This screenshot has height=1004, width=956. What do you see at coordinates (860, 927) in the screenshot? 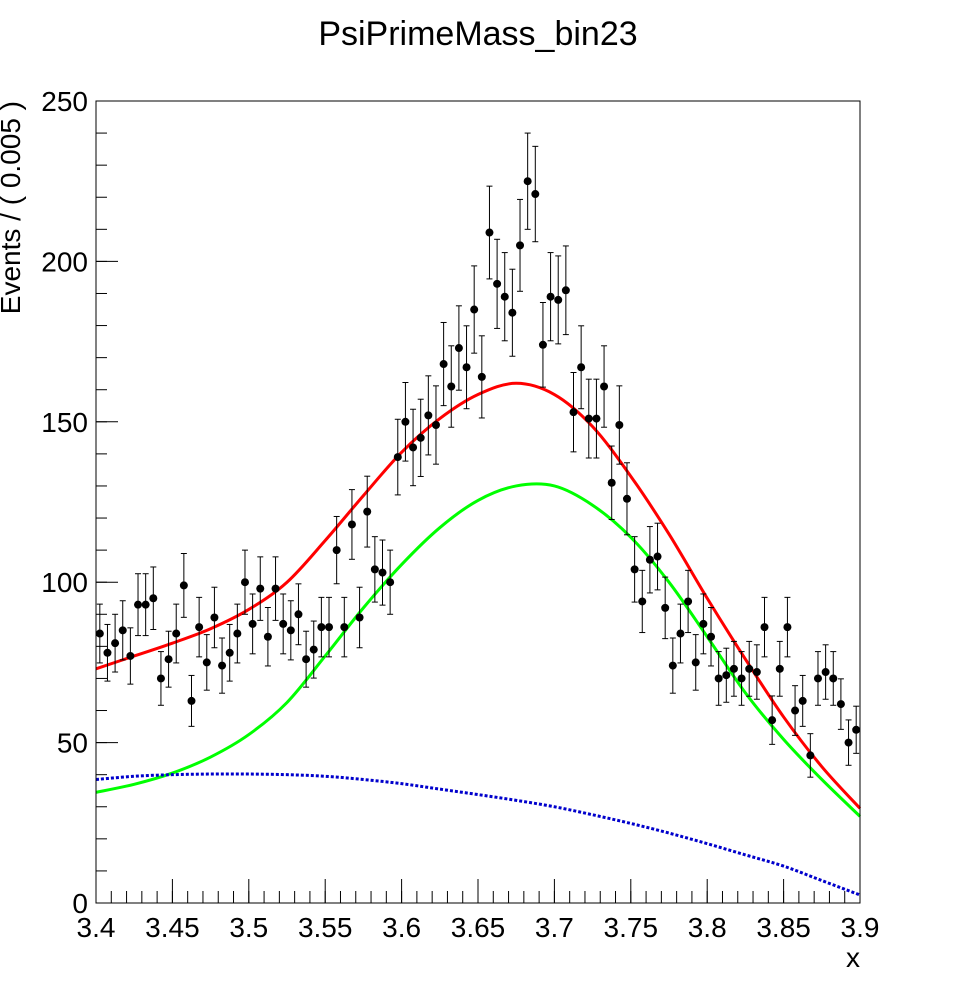
I see `x-tick-label: 3.9` at bounding box center [860, 927].